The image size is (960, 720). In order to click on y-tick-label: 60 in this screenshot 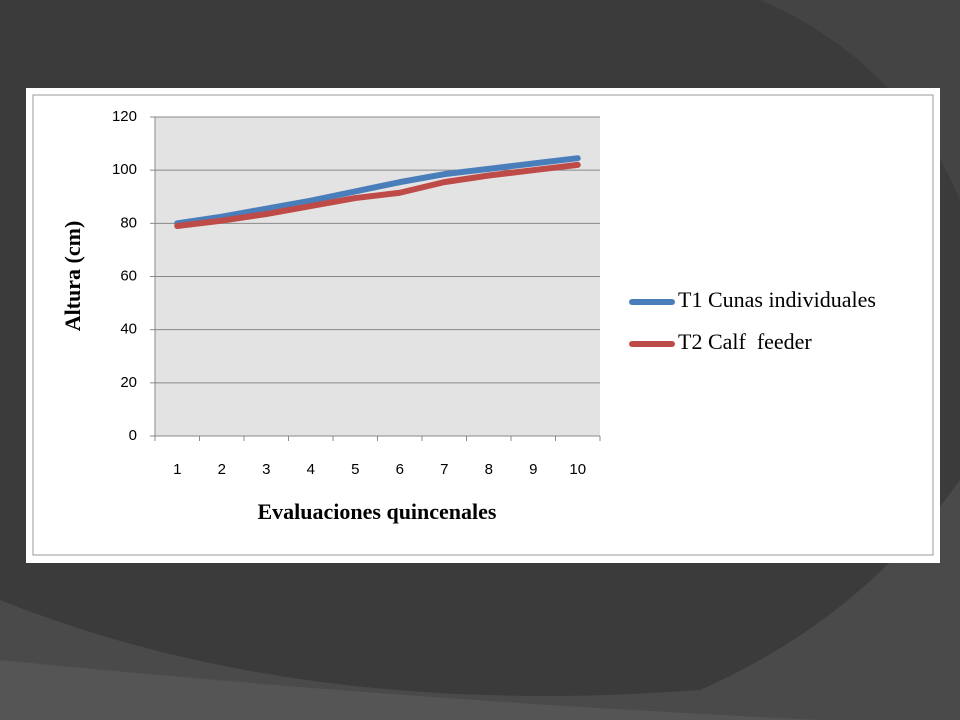, I will do `click(128, 275)`.